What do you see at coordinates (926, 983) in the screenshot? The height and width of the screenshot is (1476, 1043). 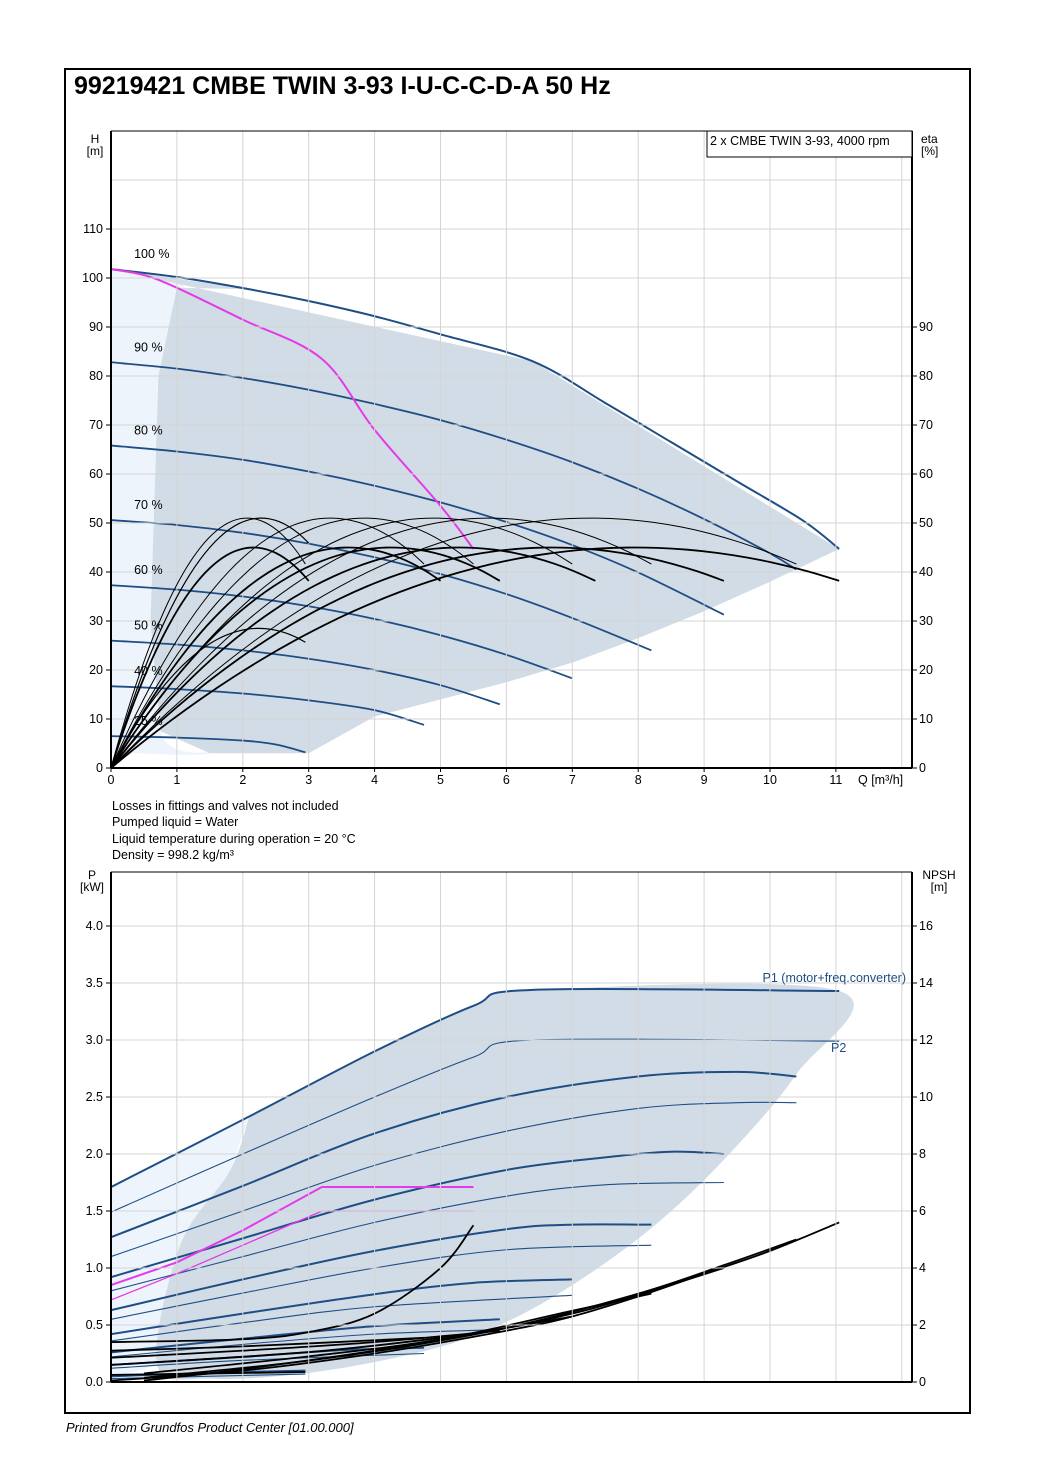 I see `npsh-tick-label: 14` at bounding box center [926, 983].